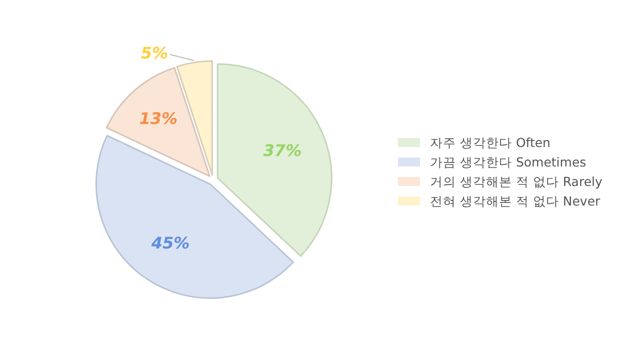 The image size is (640, 360). I want to click on data-label: 5%, so click(154, 52).